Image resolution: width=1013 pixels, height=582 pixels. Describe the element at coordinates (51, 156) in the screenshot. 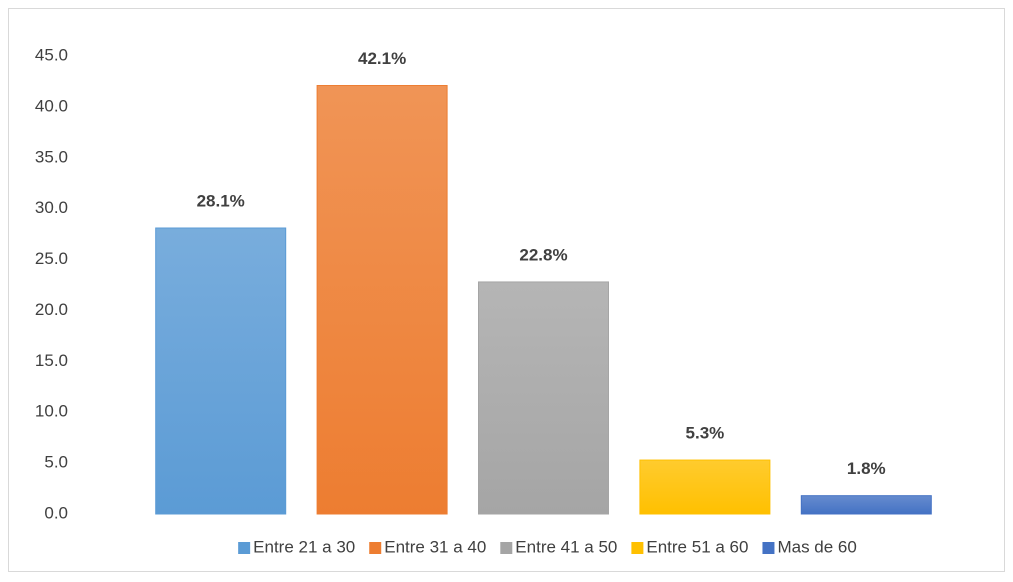

I see `y-tick-label: 35.0` at that location.